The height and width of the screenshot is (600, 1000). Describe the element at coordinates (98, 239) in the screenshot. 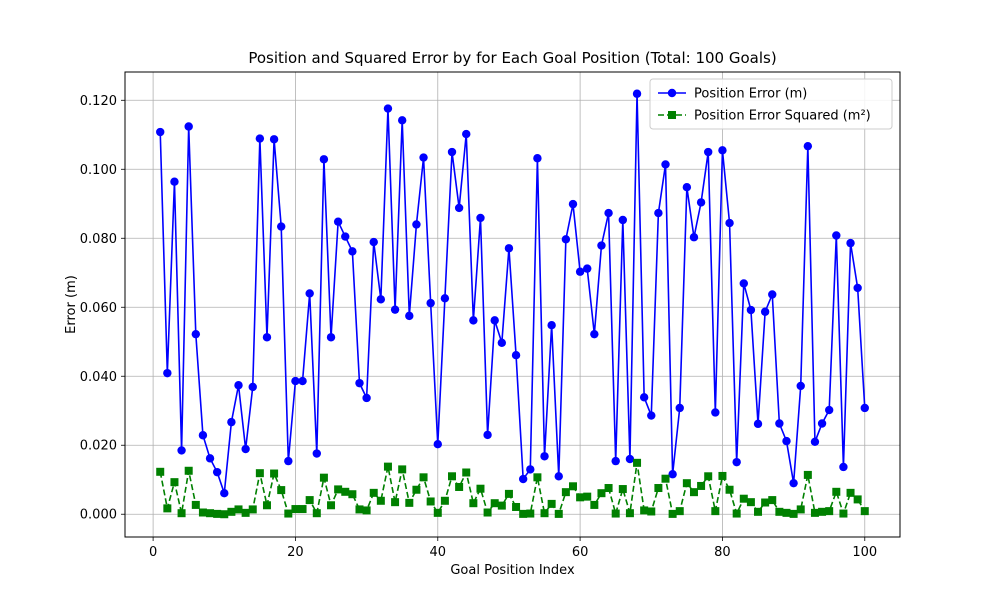

I see `y-tick-label: 0.080` at that location.